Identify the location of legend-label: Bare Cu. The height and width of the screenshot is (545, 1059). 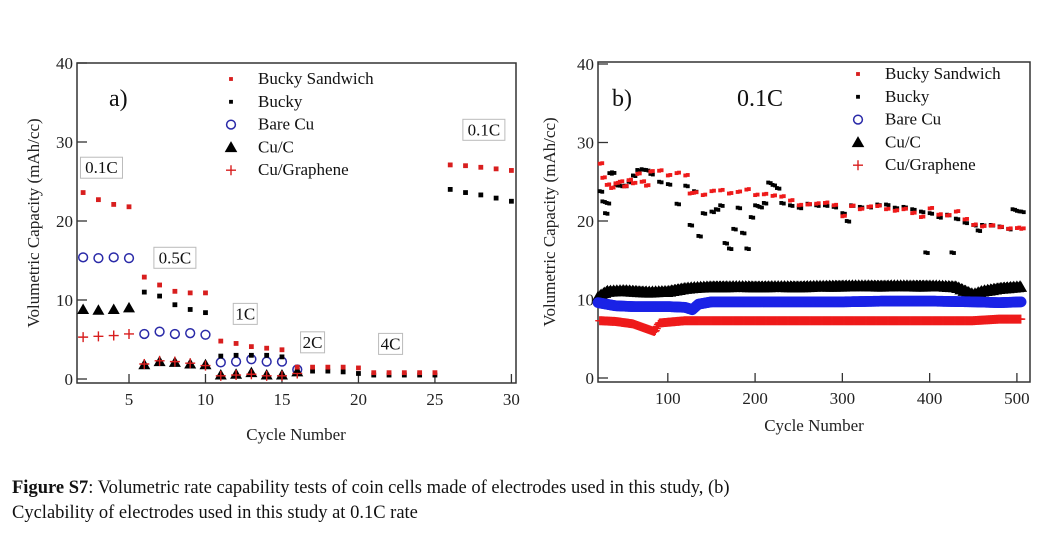
(913, 119).